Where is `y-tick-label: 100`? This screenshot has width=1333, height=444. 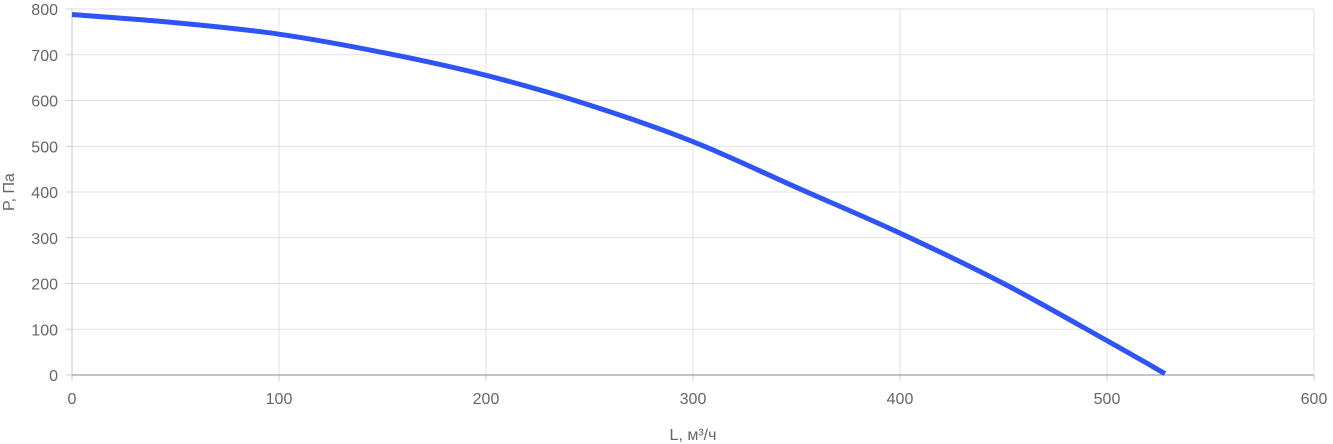 y-tick-label: 100 is located at coordinates (44, 330).